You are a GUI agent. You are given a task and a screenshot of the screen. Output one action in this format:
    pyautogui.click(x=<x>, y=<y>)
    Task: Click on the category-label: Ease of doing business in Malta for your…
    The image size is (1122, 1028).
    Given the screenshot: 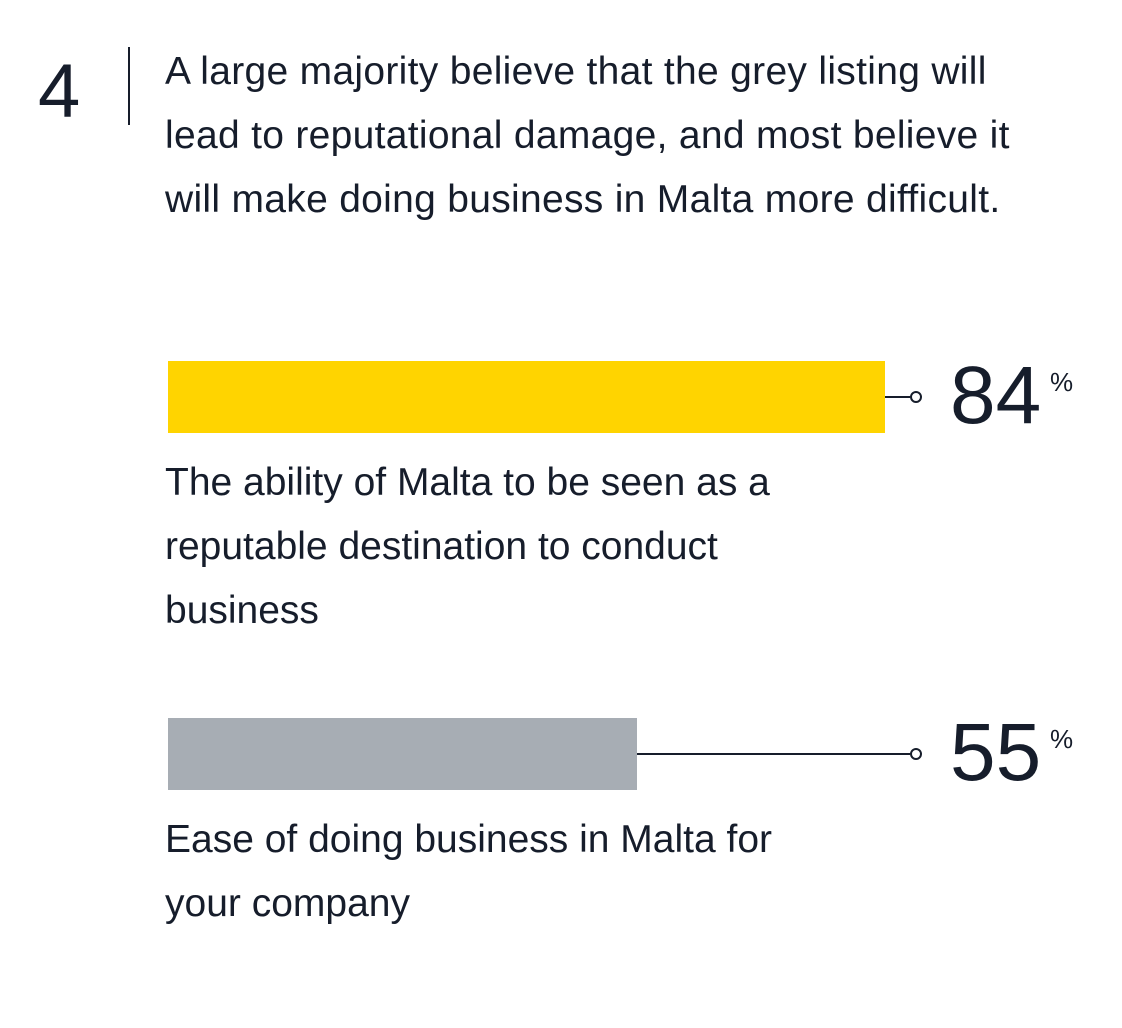 What is the action you would take?
    pyautogui.click(x=469, y=871)
    